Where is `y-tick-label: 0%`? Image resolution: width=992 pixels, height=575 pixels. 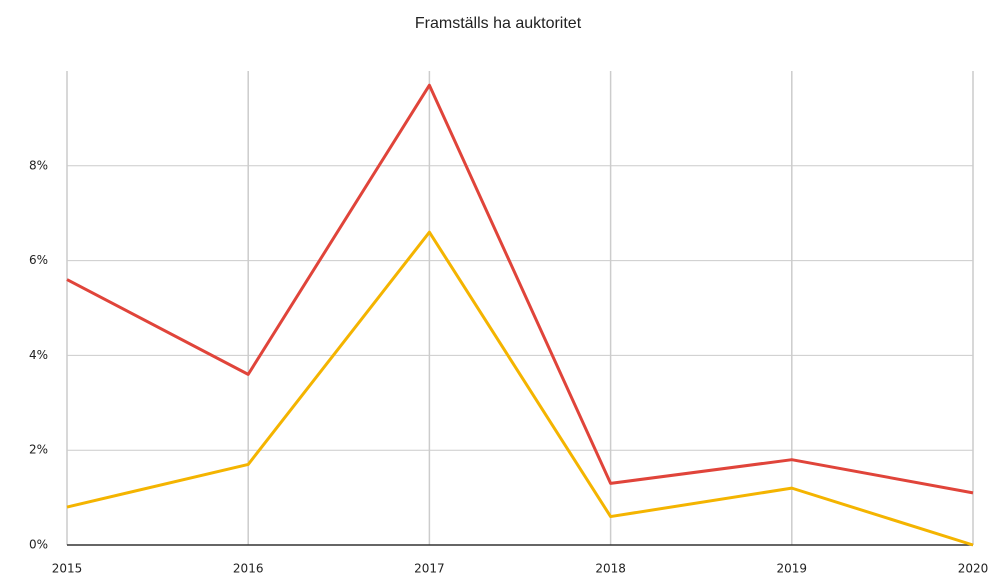 y-tick-label: 0% is located at coordinates (38, 545).